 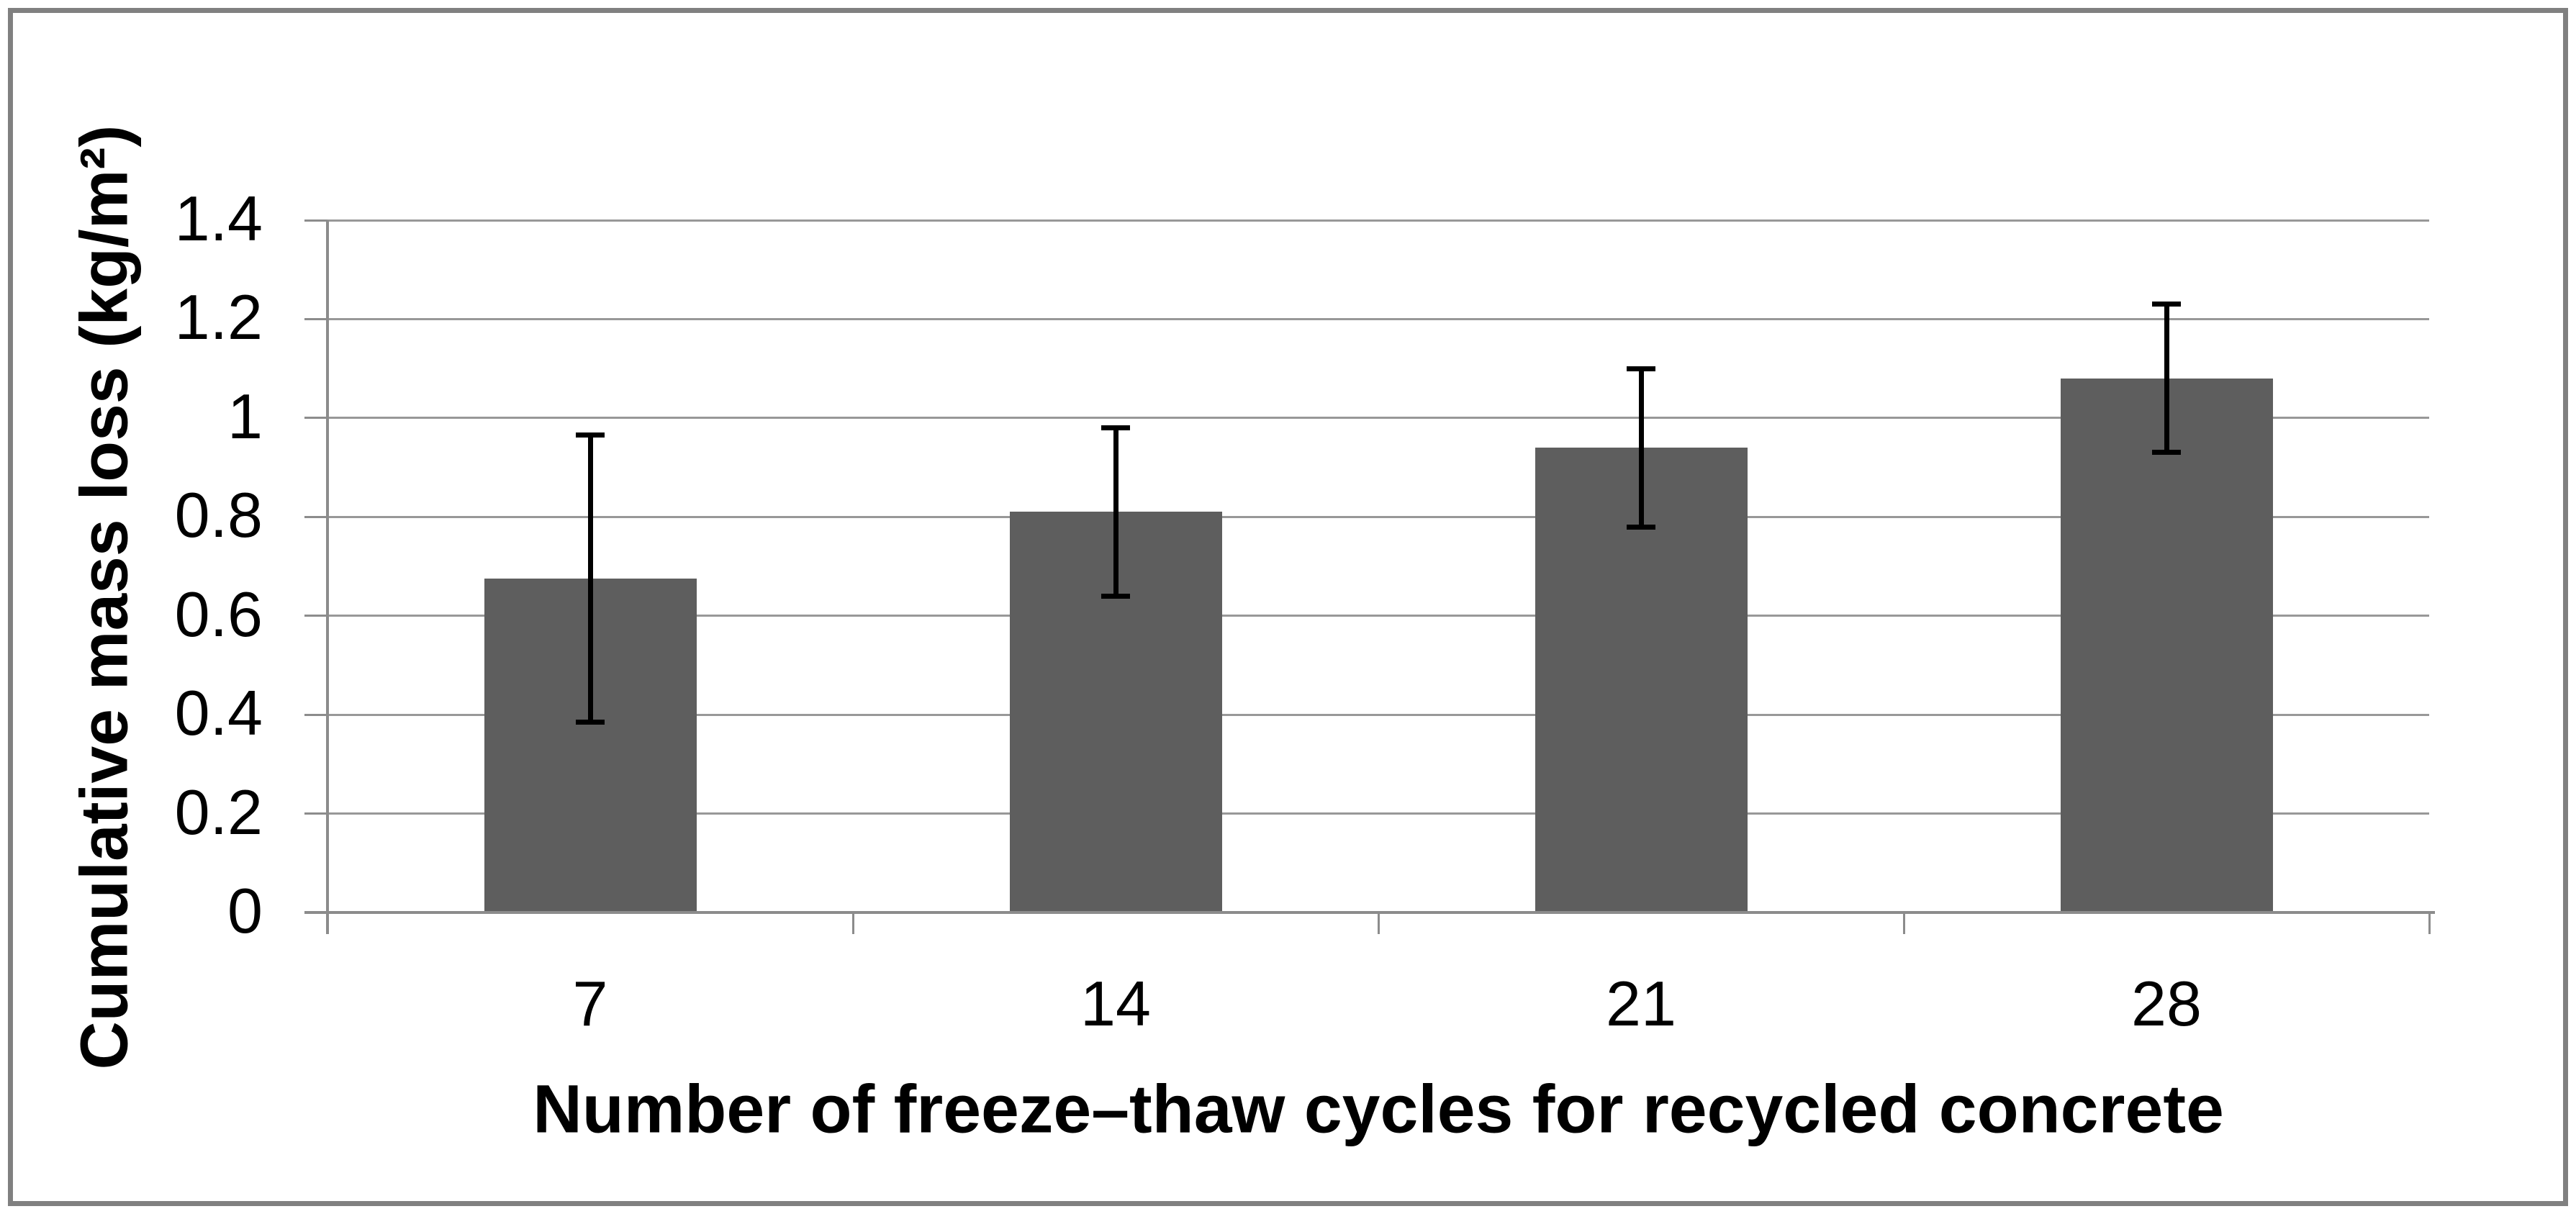 What do you see at coordinates (219, 614) in the screenshot?
I see `y-tick-label: 0.6` at bounding box center [219, 614].